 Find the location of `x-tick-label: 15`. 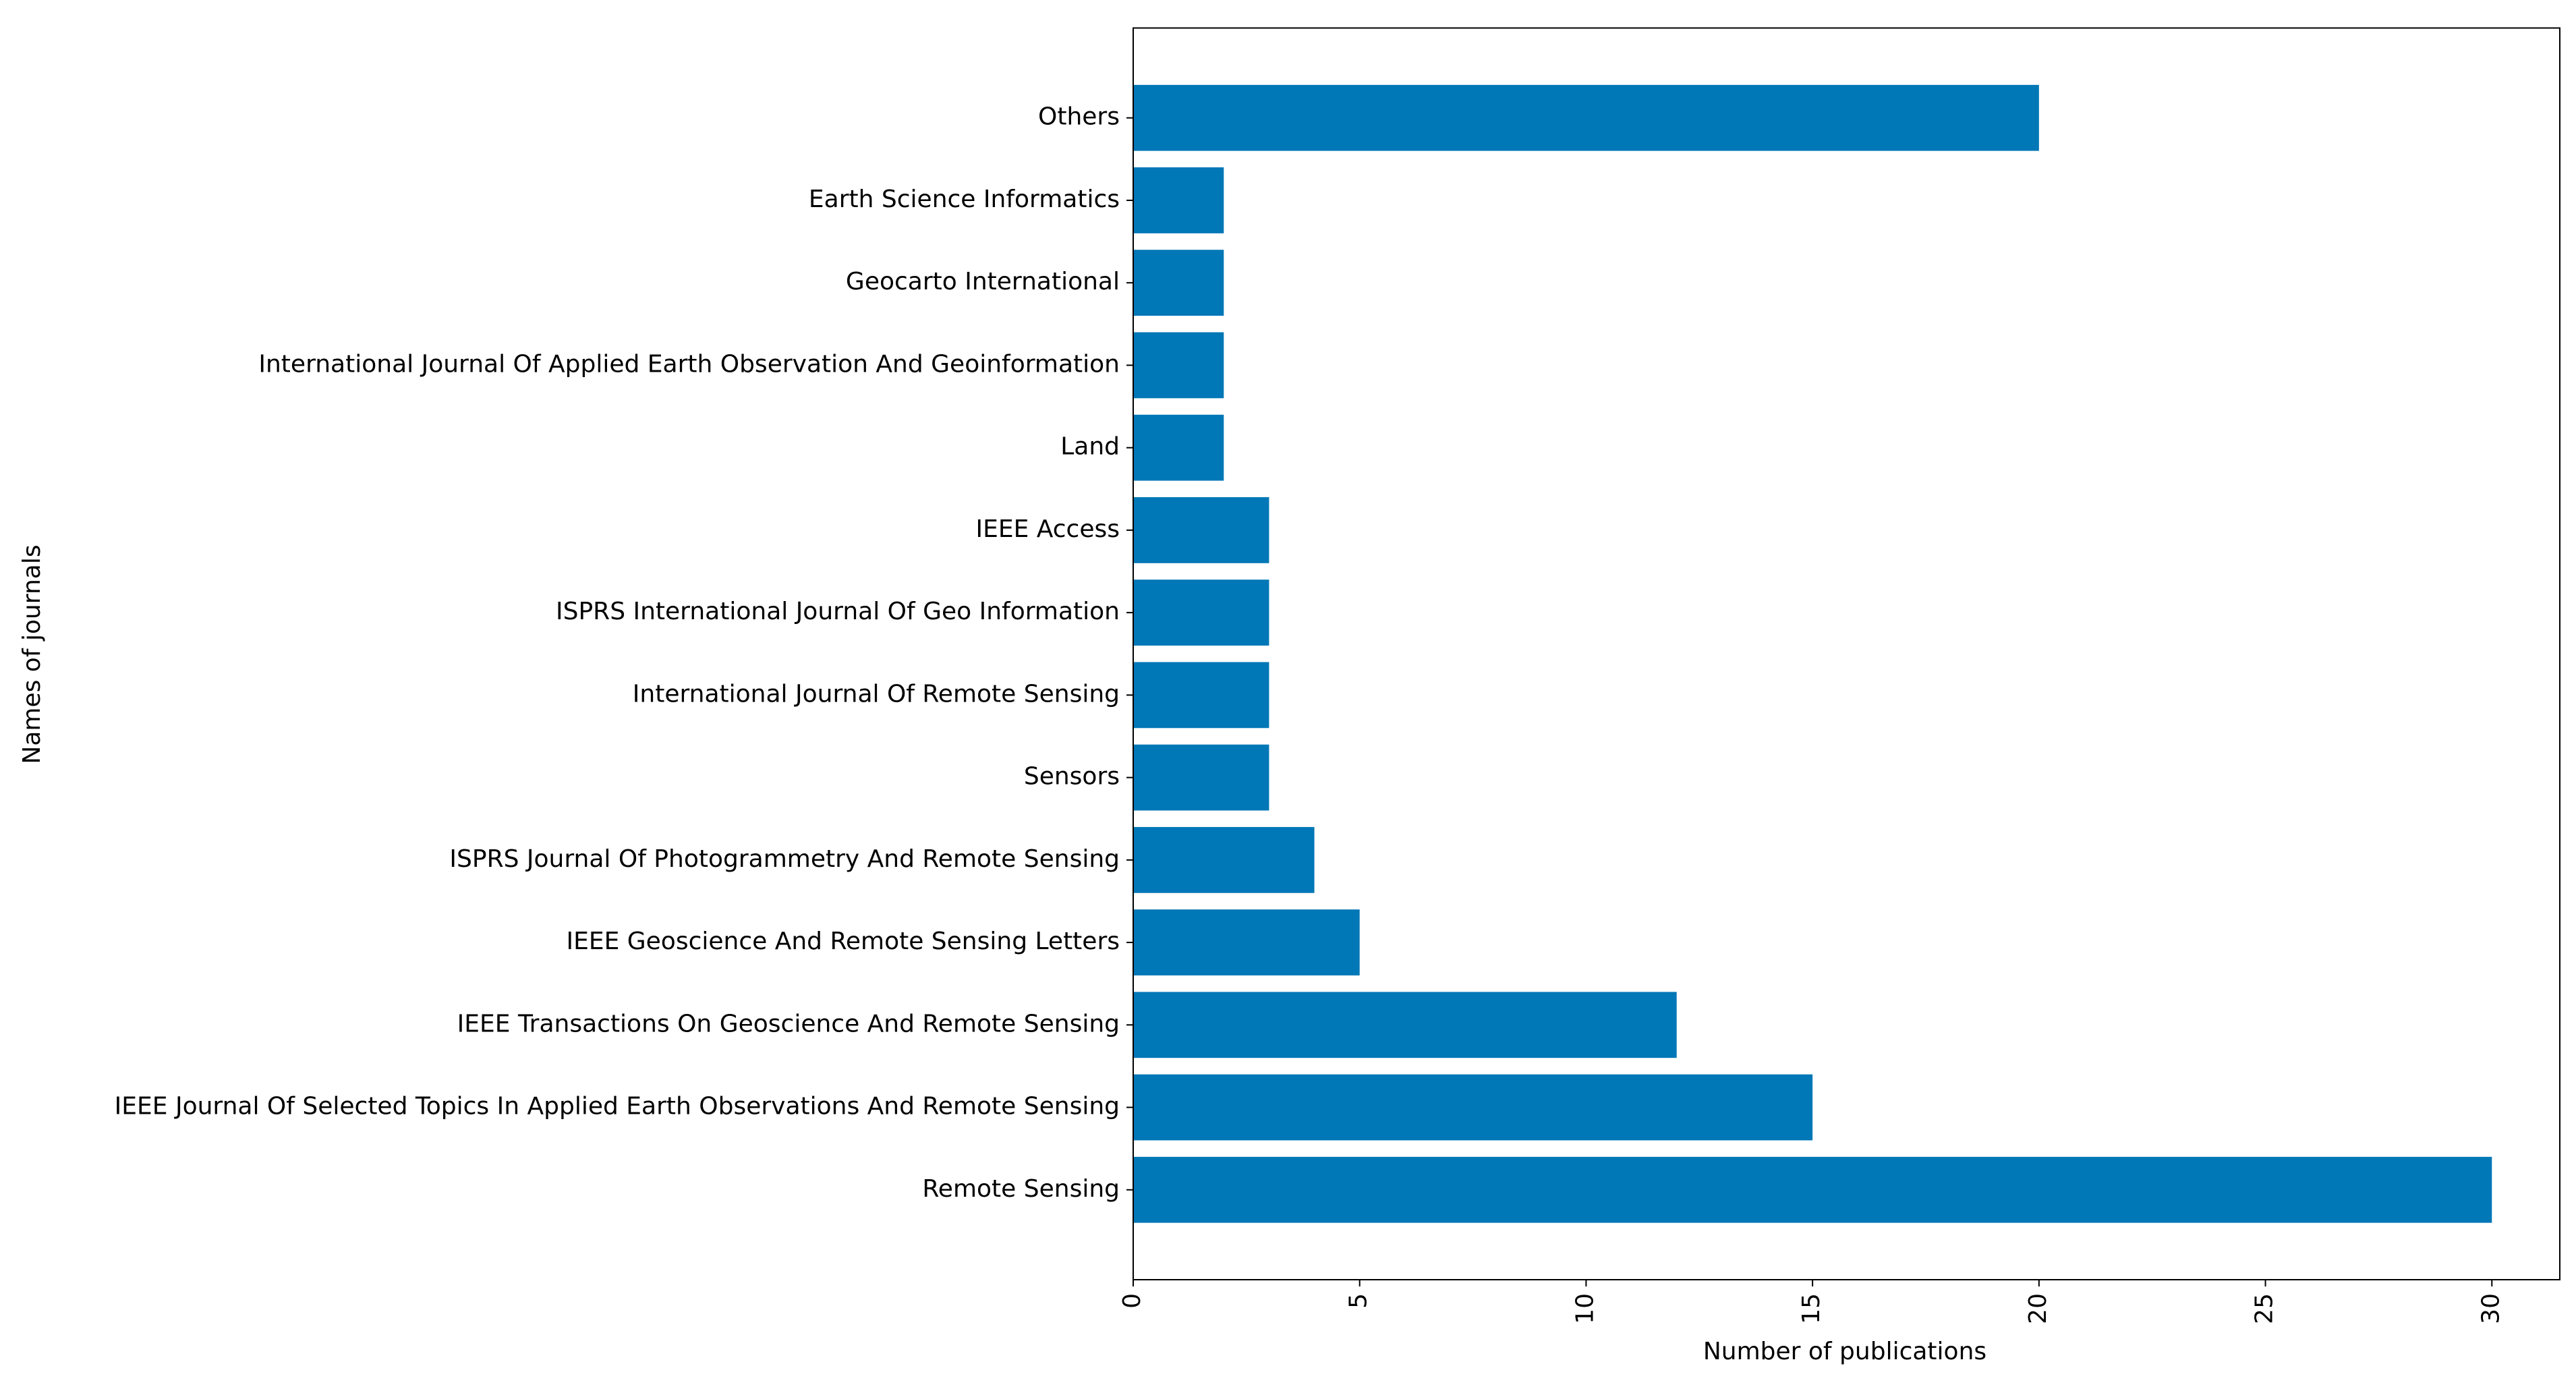

x-tick-label: 15 is located at coordinates (1811, 1309).